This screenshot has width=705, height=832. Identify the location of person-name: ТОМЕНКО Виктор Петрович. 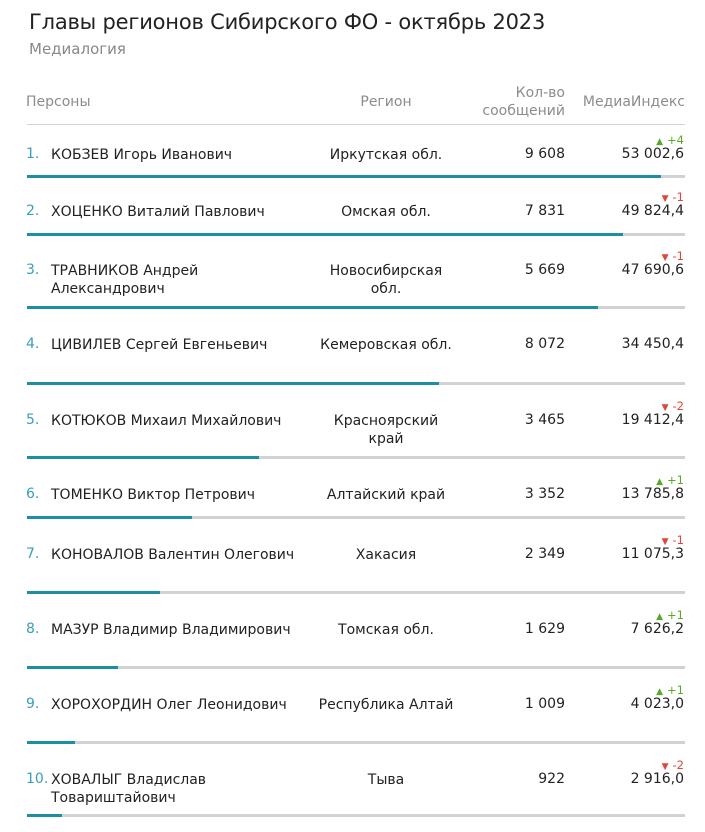
(153, 495).